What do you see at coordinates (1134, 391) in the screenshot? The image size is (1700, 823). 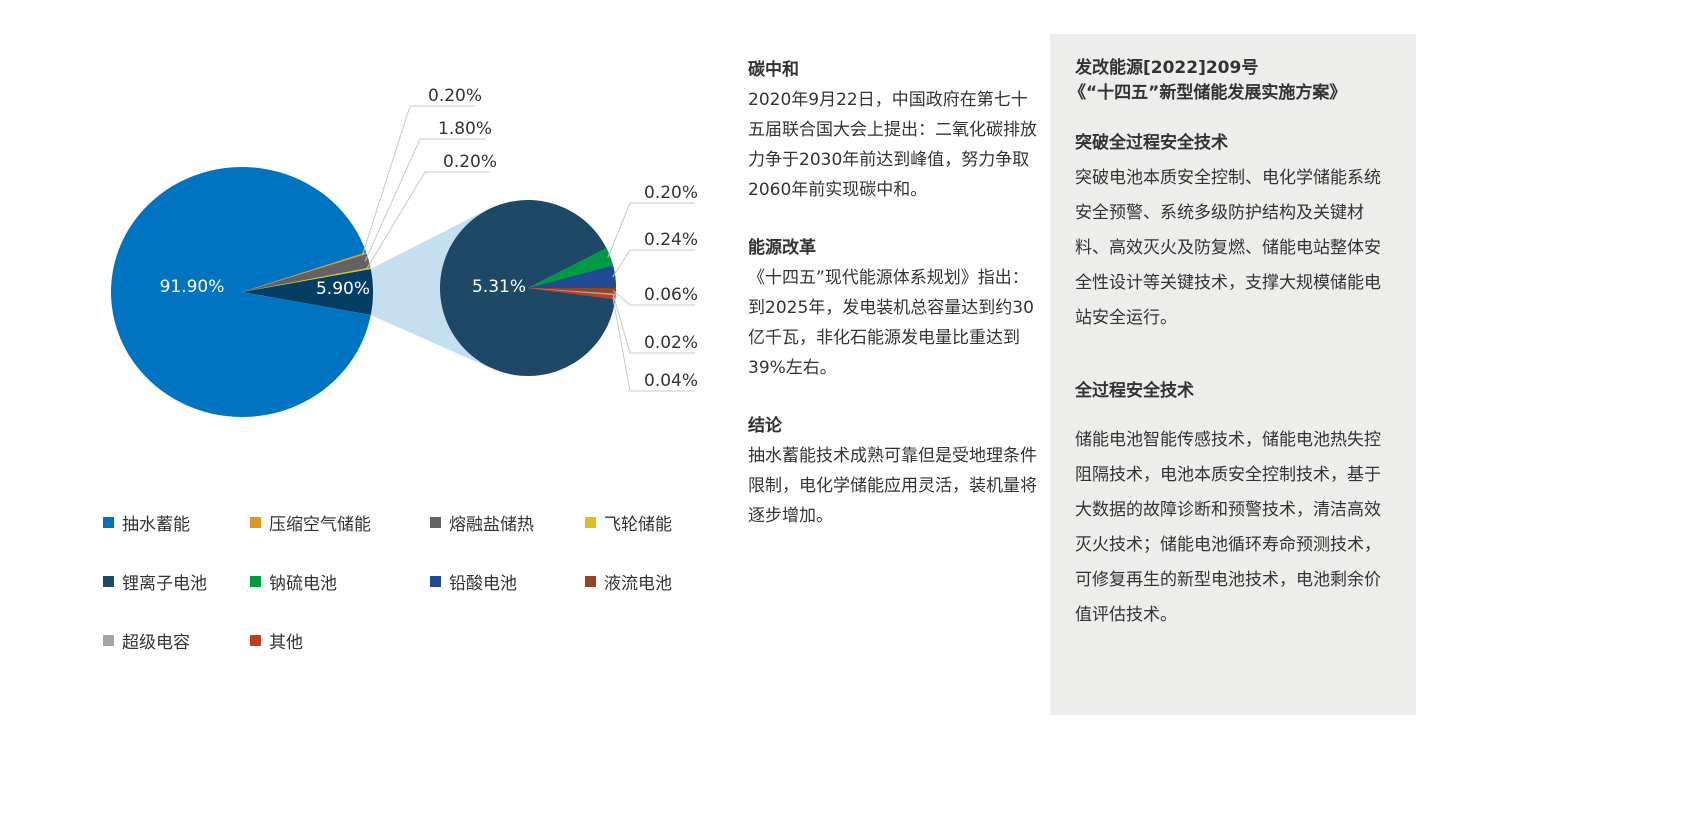 I see `section-title: 全过程安全技术` at bounding box center [1134, 391].